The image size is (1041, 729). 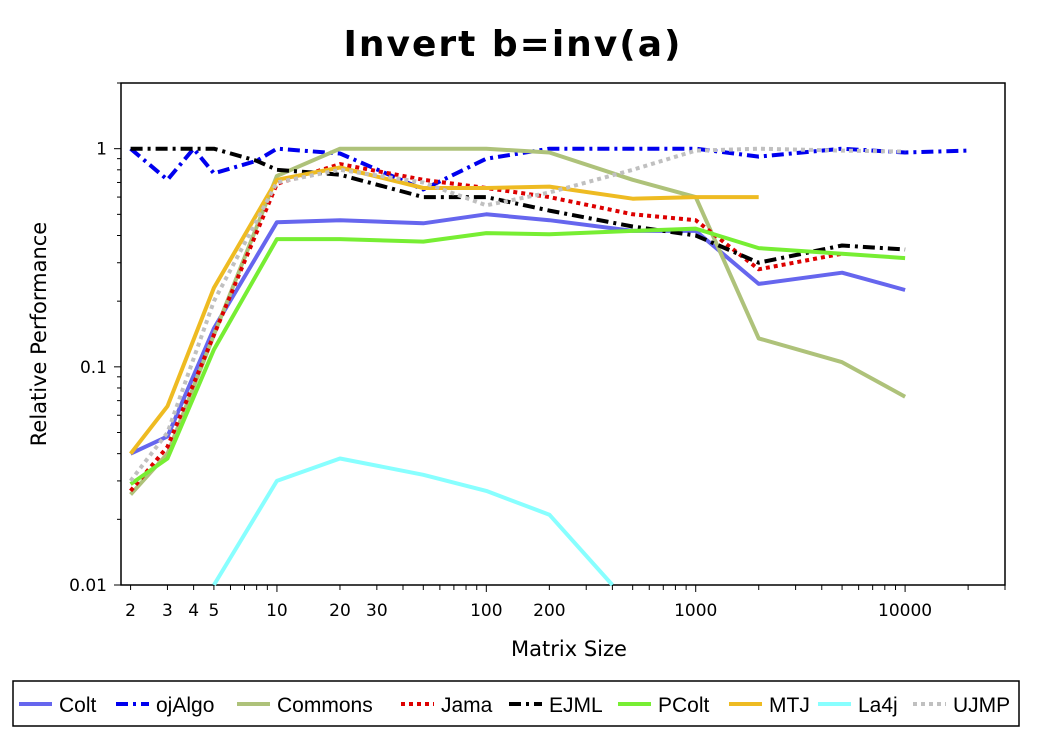 What do you see at coordinates (905, 611) in the screenshot?
I see `x-tick-label: 10000` at bounding box center [905, 611].